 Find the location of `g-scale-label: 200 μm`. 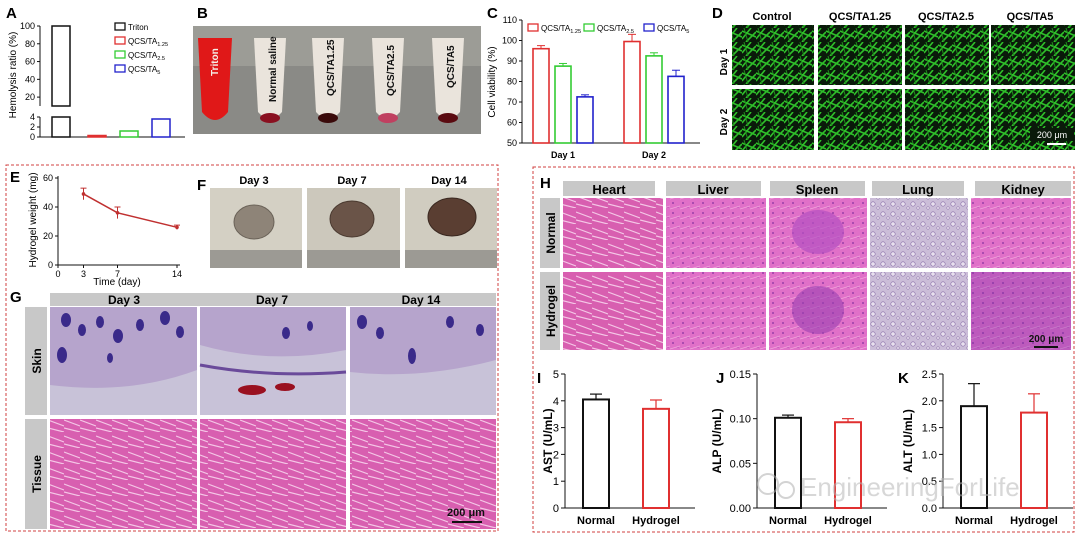

g-scale-label: 200 μm is located at coordinates (466, 513).